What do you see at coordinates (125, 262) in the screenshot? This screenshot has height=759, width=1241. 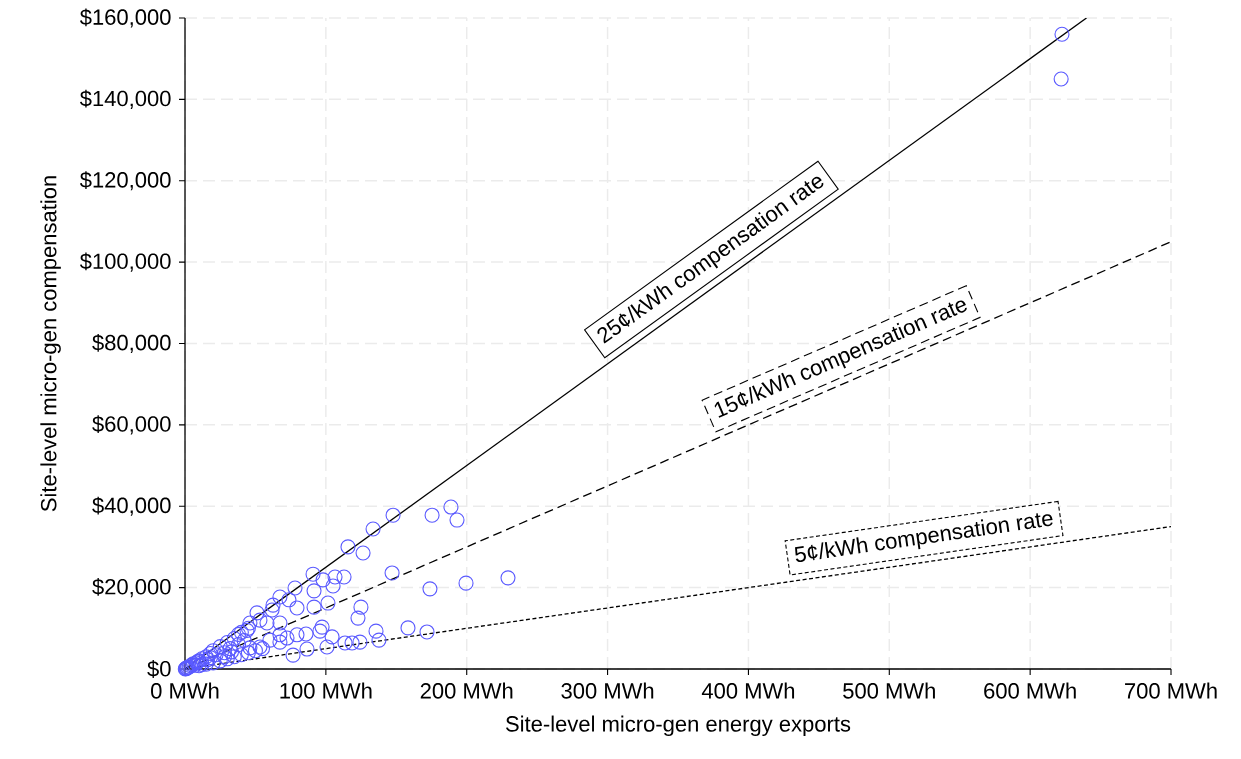 I see `y-tick-label: $100,000` at bounding box center [125, 262].